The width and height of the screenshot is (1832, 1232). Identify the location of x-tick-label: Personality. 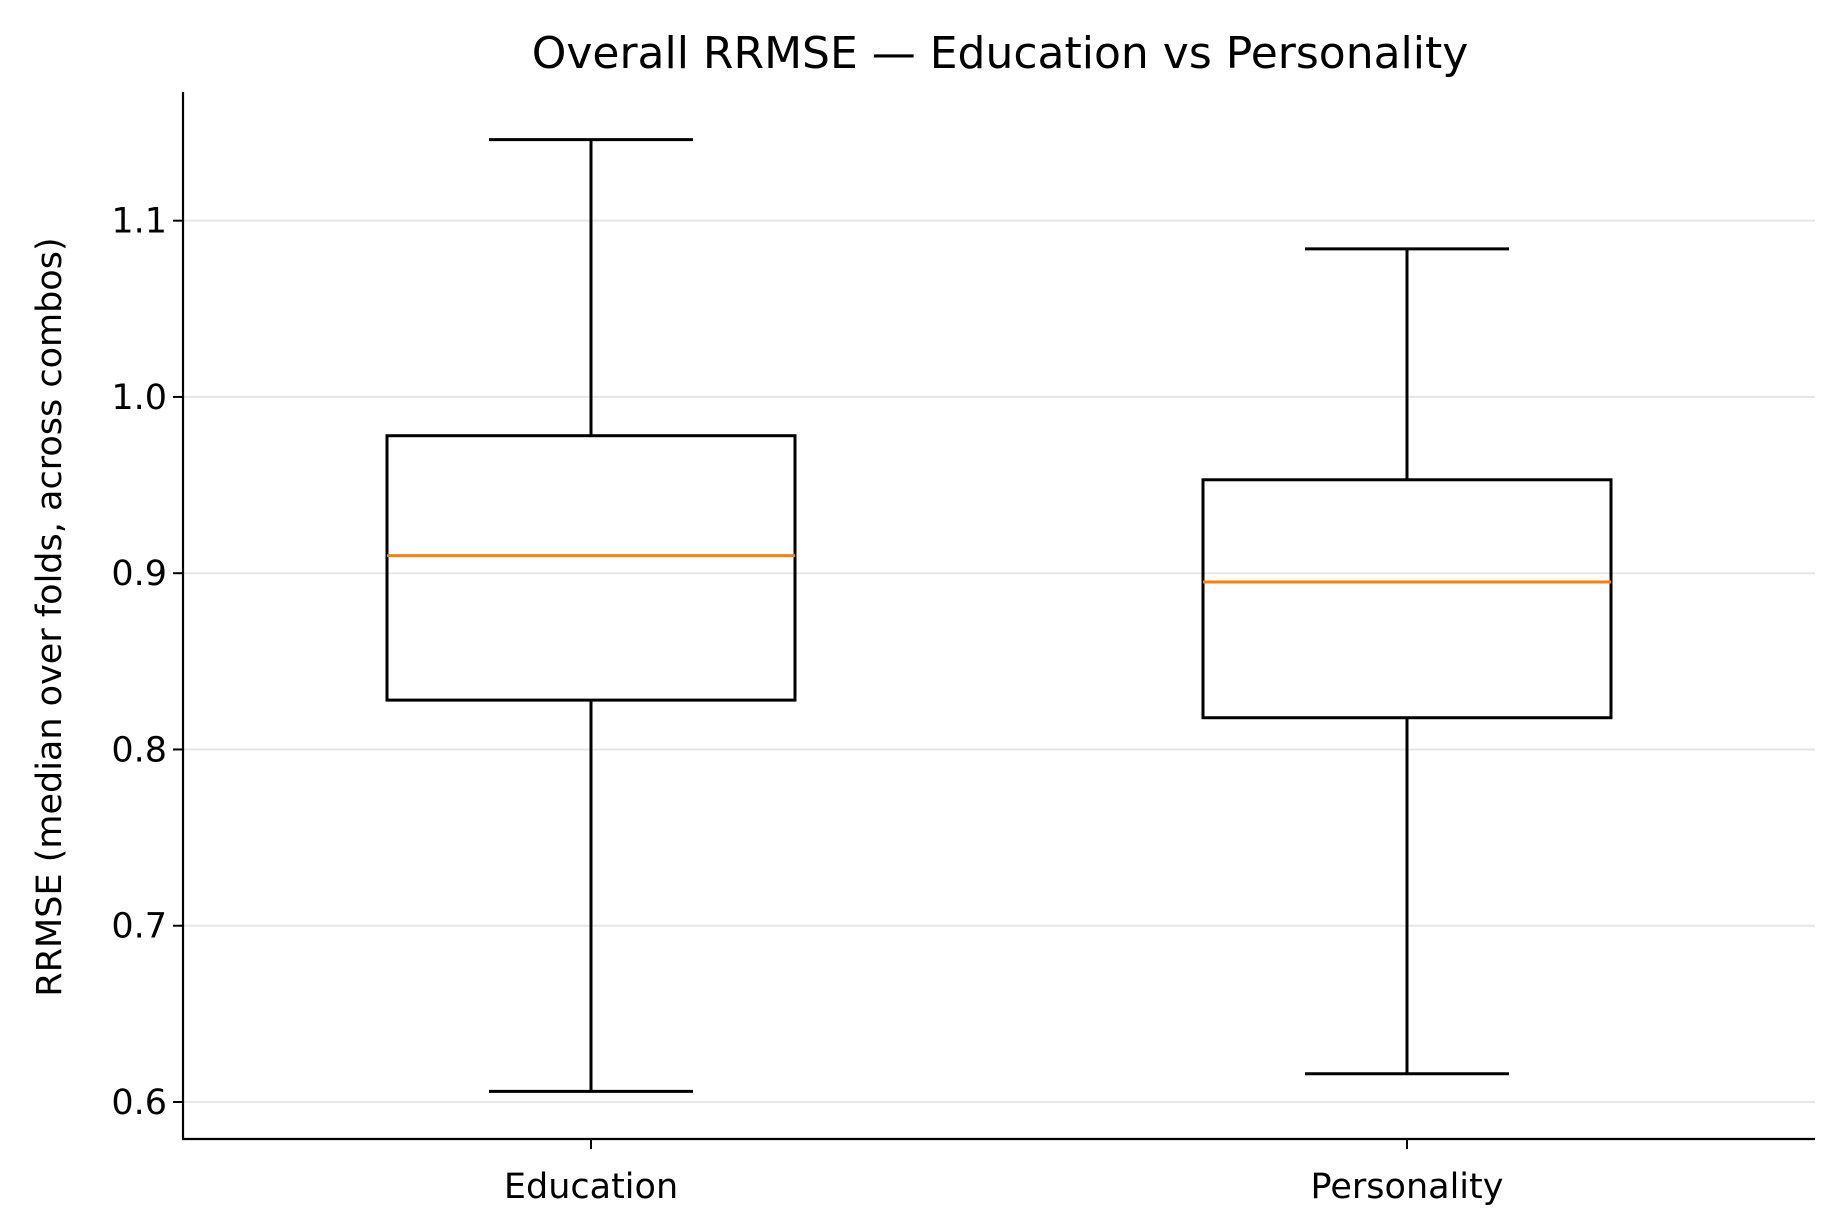
(1407, 1187).